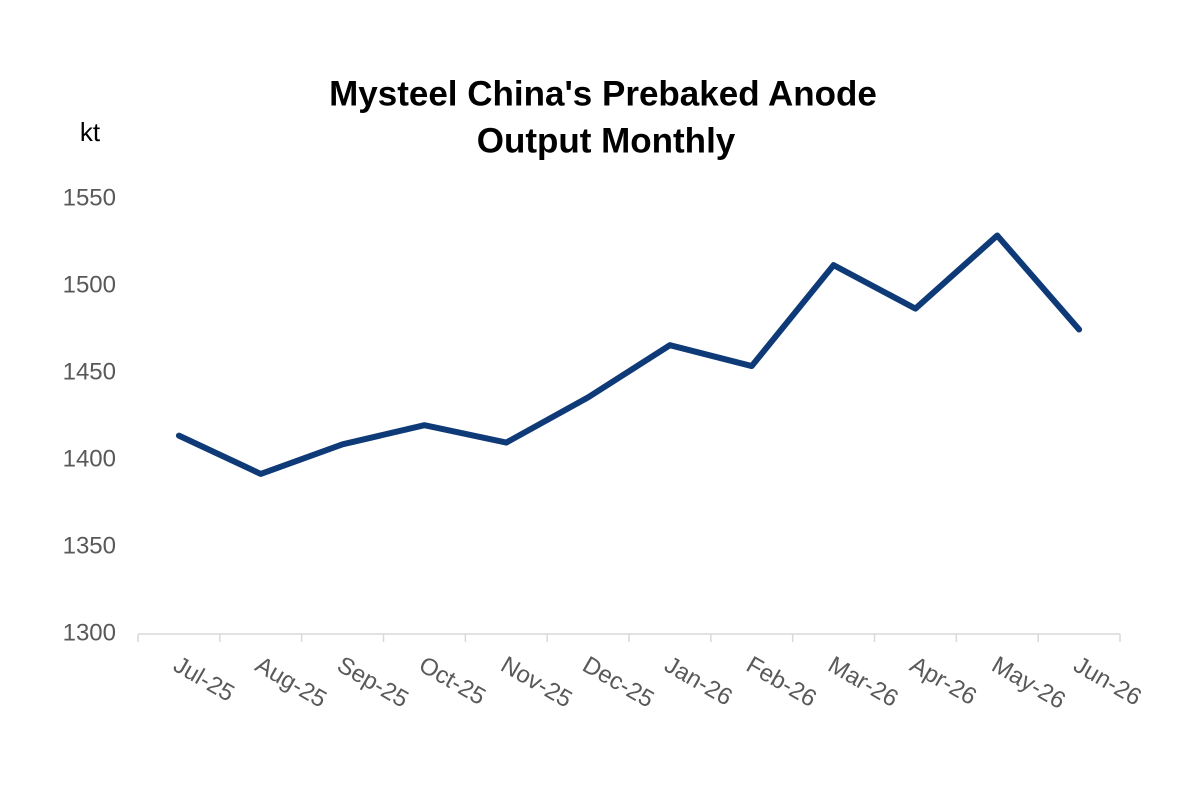  I want to click on y-tick-label: 1350, so click(89, 545).